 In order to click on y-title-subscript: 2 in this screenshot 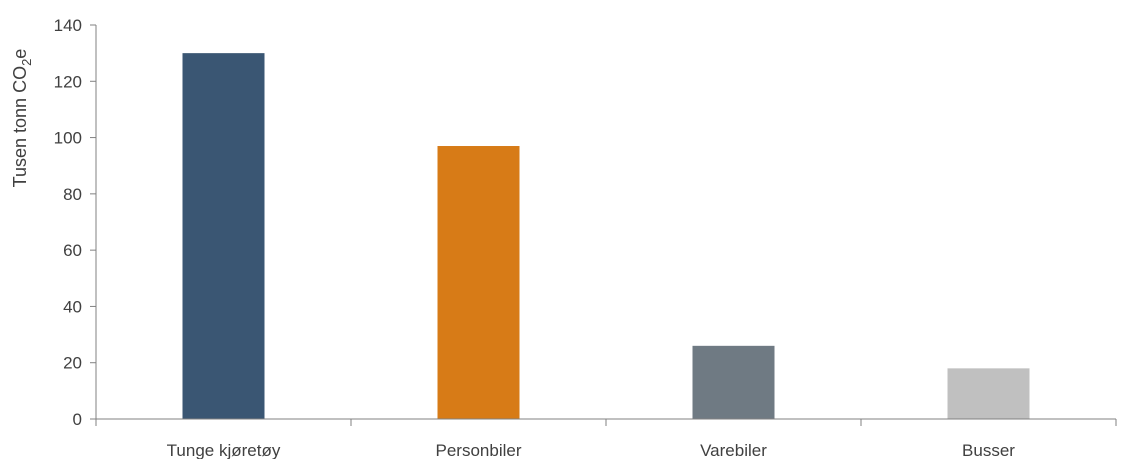, I will do `click(26, 62)`.